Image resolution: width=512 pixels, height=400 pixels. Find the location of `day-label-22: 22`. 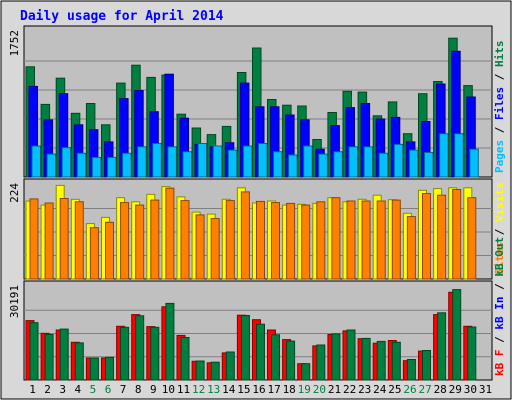

day-label-22: 22 is located at coordinates (349, 389).